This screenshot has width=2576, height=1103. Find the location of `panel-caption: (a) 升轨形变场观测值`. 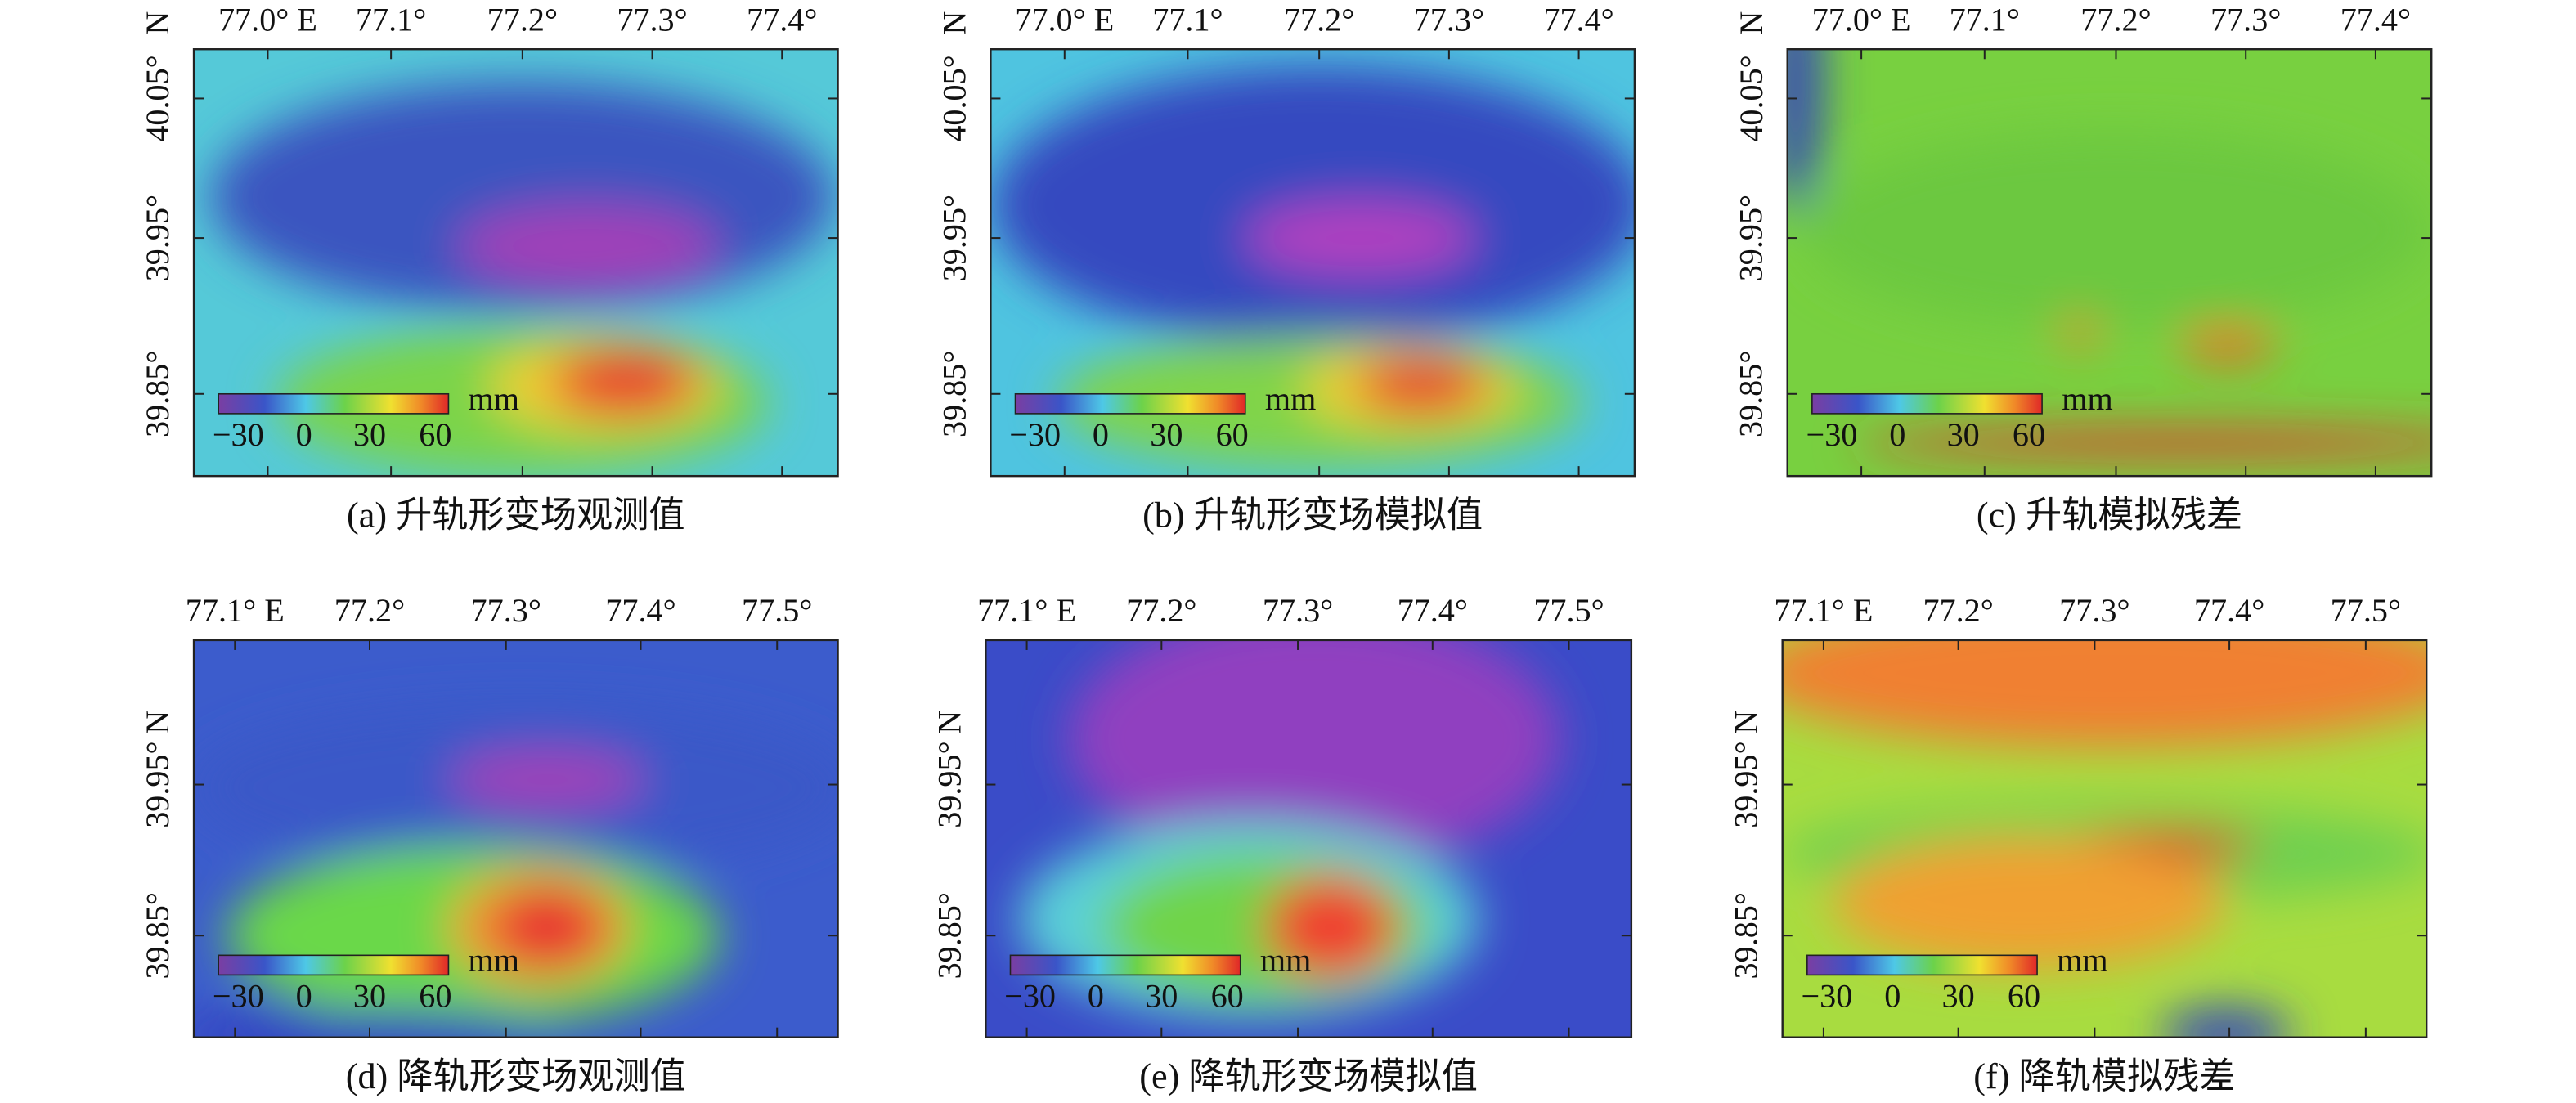

panel-caption: (a) 升轨形变场观测值 is located at coordinates (516, 515).